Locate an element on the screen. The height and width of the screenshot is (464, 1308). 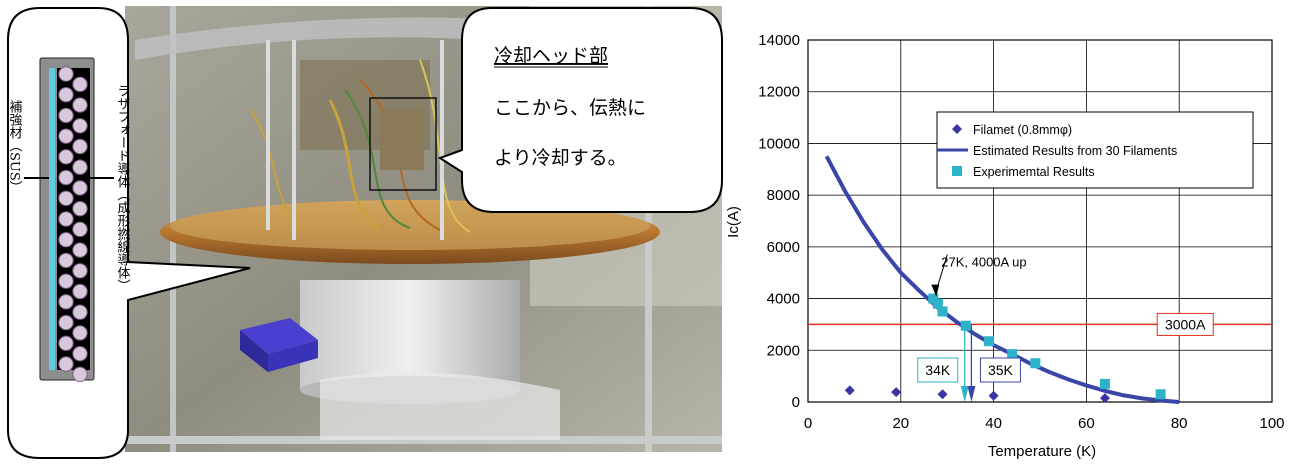
y-axis-label: Ic(A) is located at coordinates (733, 222).